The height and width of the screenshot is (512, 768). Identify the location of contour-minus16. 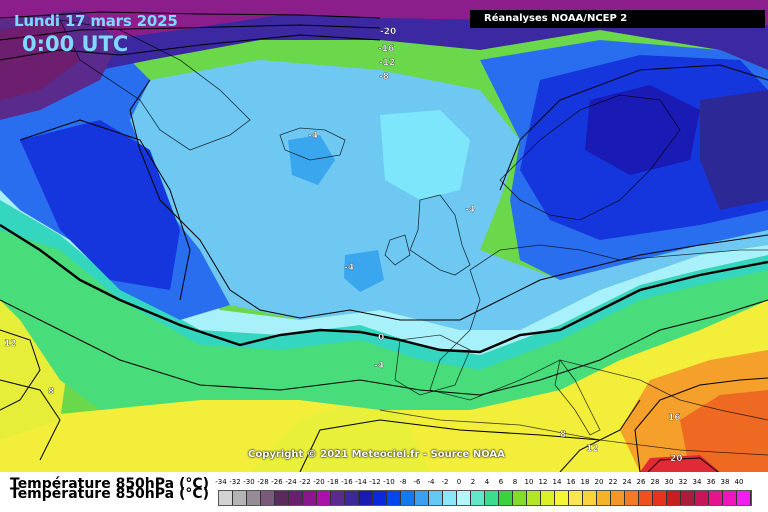
(190, 32).